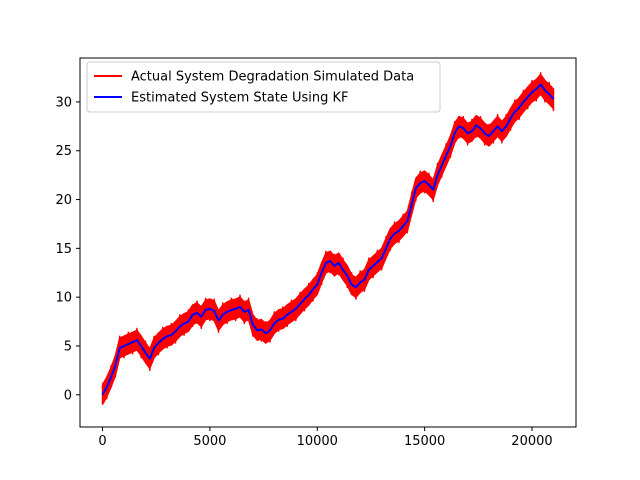  What do you see at coordinates (317, 441) in the screenshot?
I see `x-tick-label: 10000` at bounding box center [317, 441].